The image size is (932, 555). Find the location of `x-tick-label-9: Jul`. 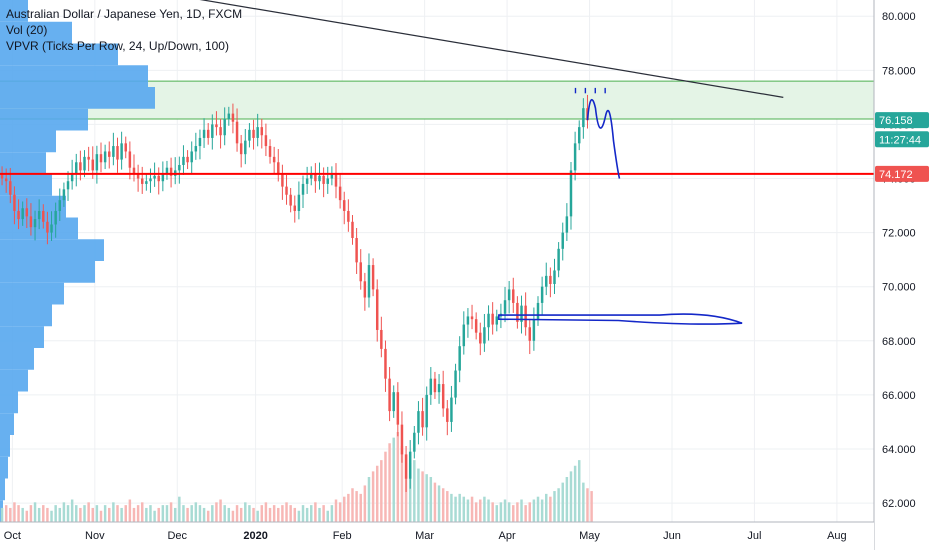

x-tick-label-9: Jul is located at coordinates (754, 536).